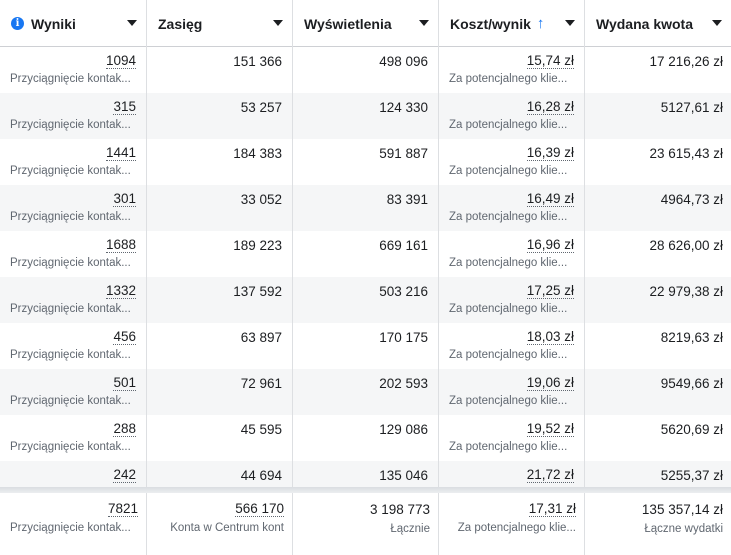 This screenshot has width=731, height=555. I want to click on cost-per-result-value: 16,39 zł, so click(550, 153).